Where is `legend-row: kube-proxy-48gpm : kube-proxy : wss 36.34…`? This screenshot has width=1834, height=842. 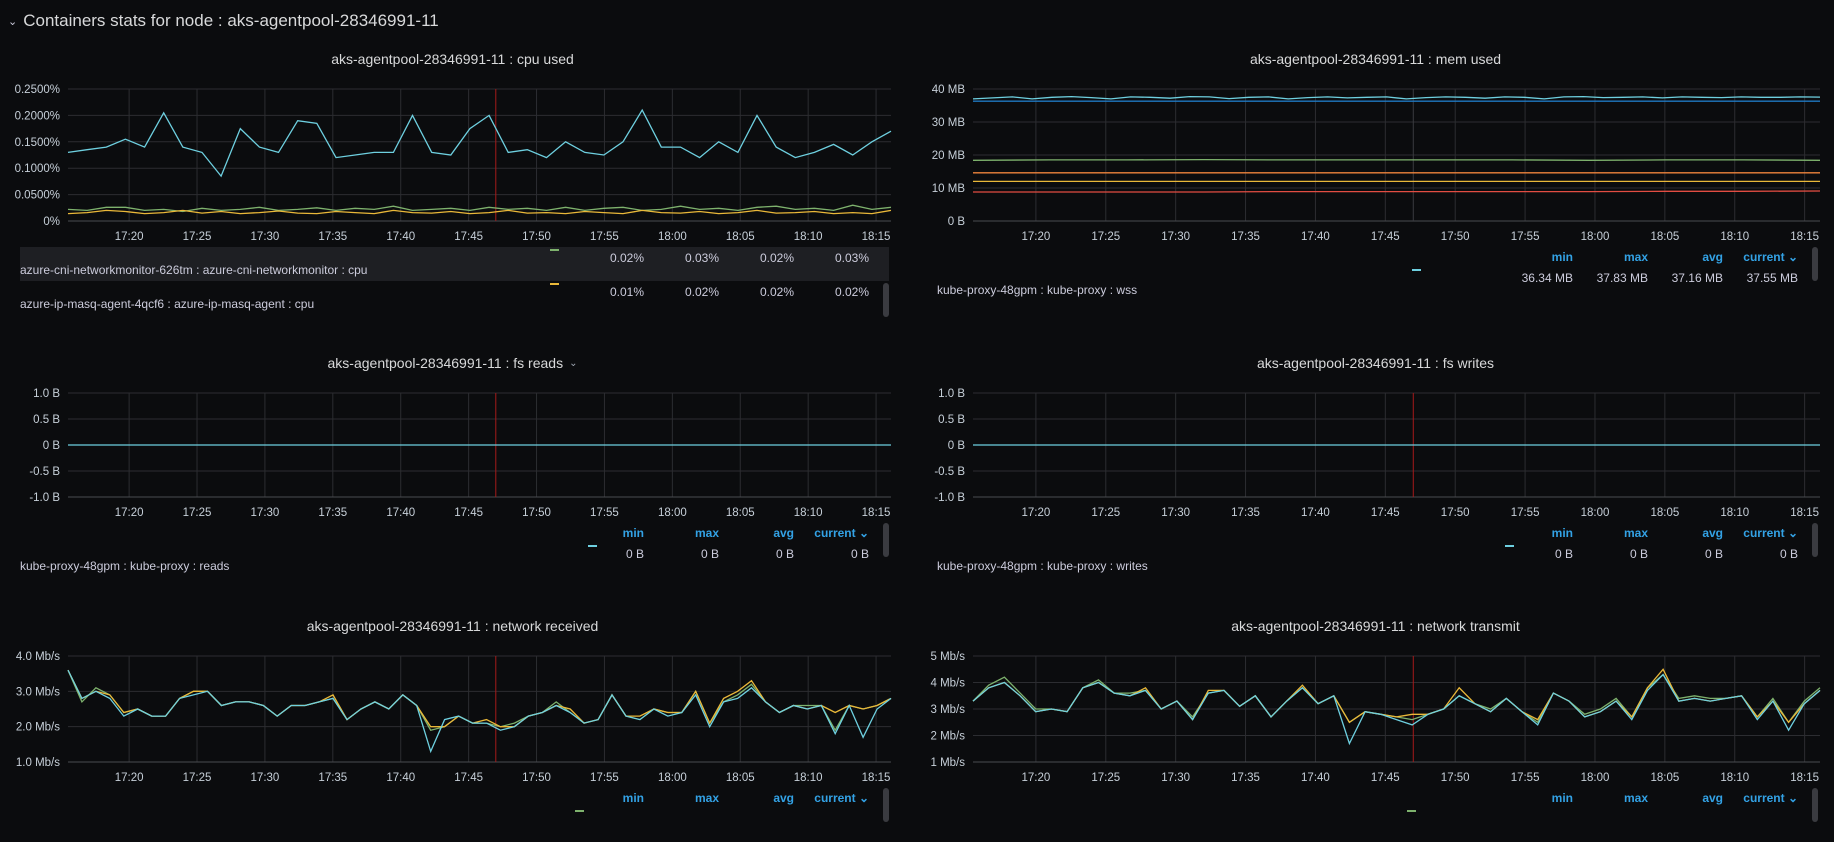 legend-row: kube-proxy-48gpm : kube-proxy : wss 36.34… is located at coordinates (1377, 284).